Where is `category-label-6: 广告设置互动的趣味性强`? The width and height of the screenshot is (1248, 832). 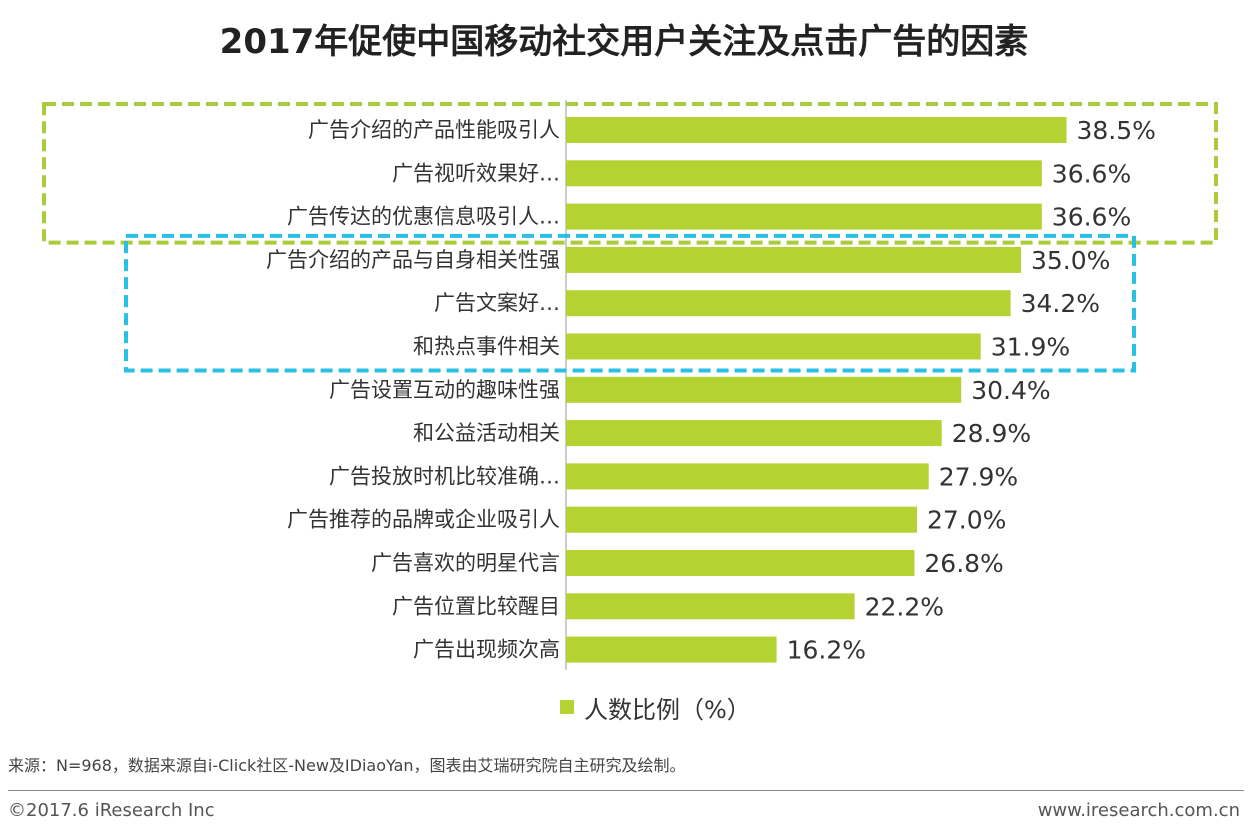
category-label-6: 广告设置互动的趣味性强 is located at coordinates (444, 390).